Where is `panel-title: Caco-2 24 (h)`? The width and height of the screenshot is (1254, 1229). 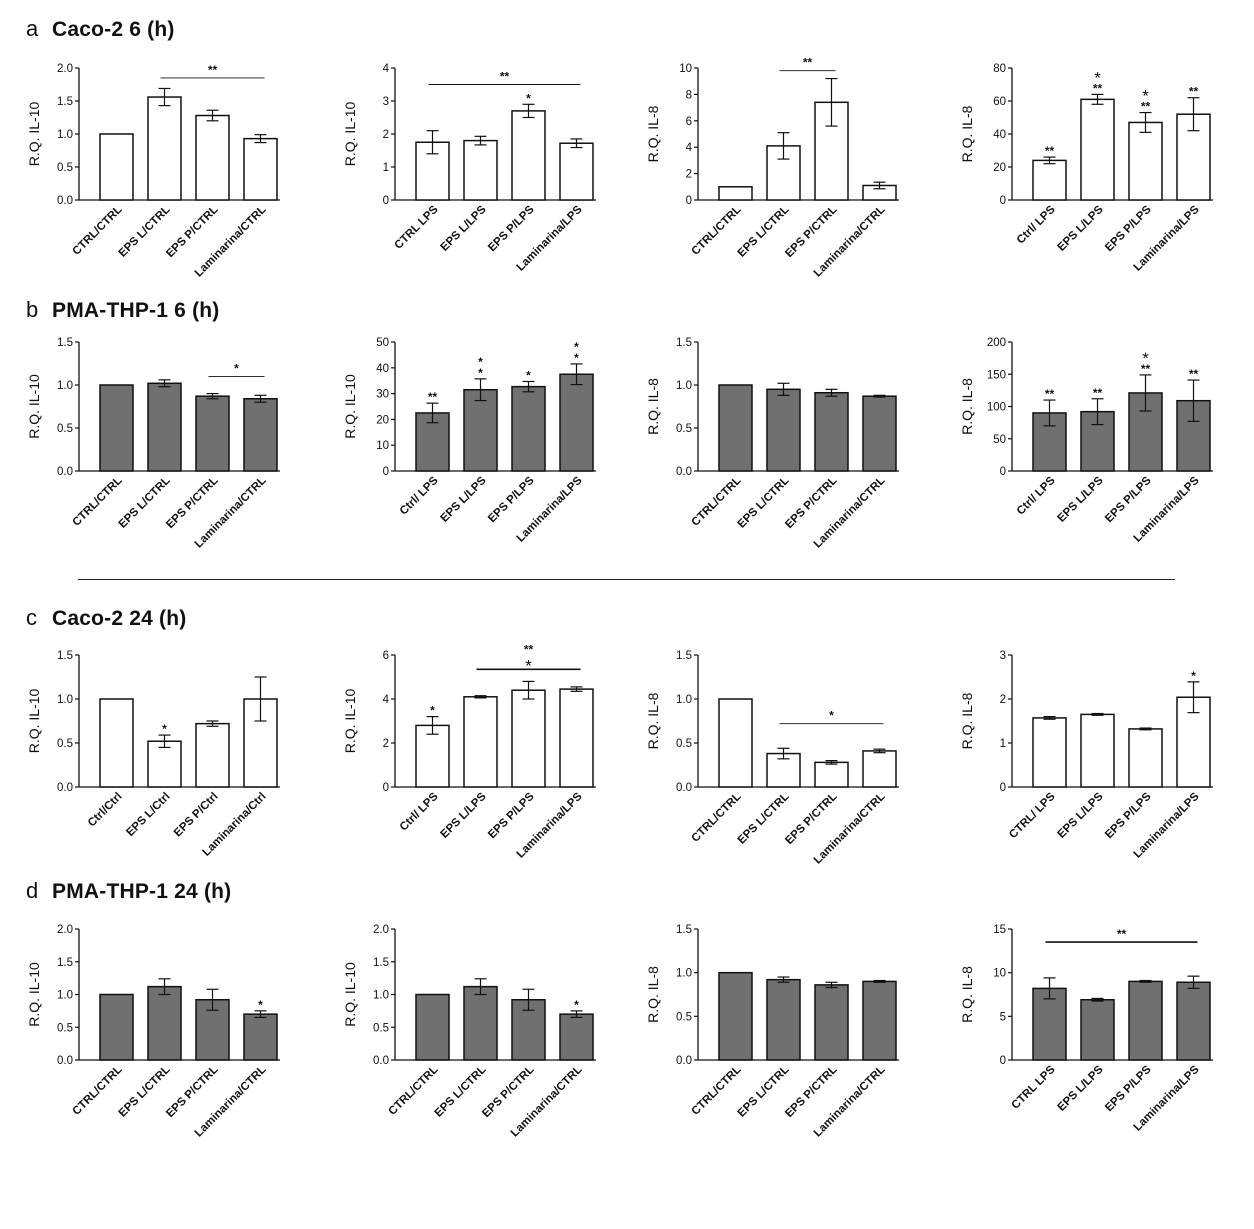
panel-title: Caco-2 24 (h) is located at coordinates (119, 618).